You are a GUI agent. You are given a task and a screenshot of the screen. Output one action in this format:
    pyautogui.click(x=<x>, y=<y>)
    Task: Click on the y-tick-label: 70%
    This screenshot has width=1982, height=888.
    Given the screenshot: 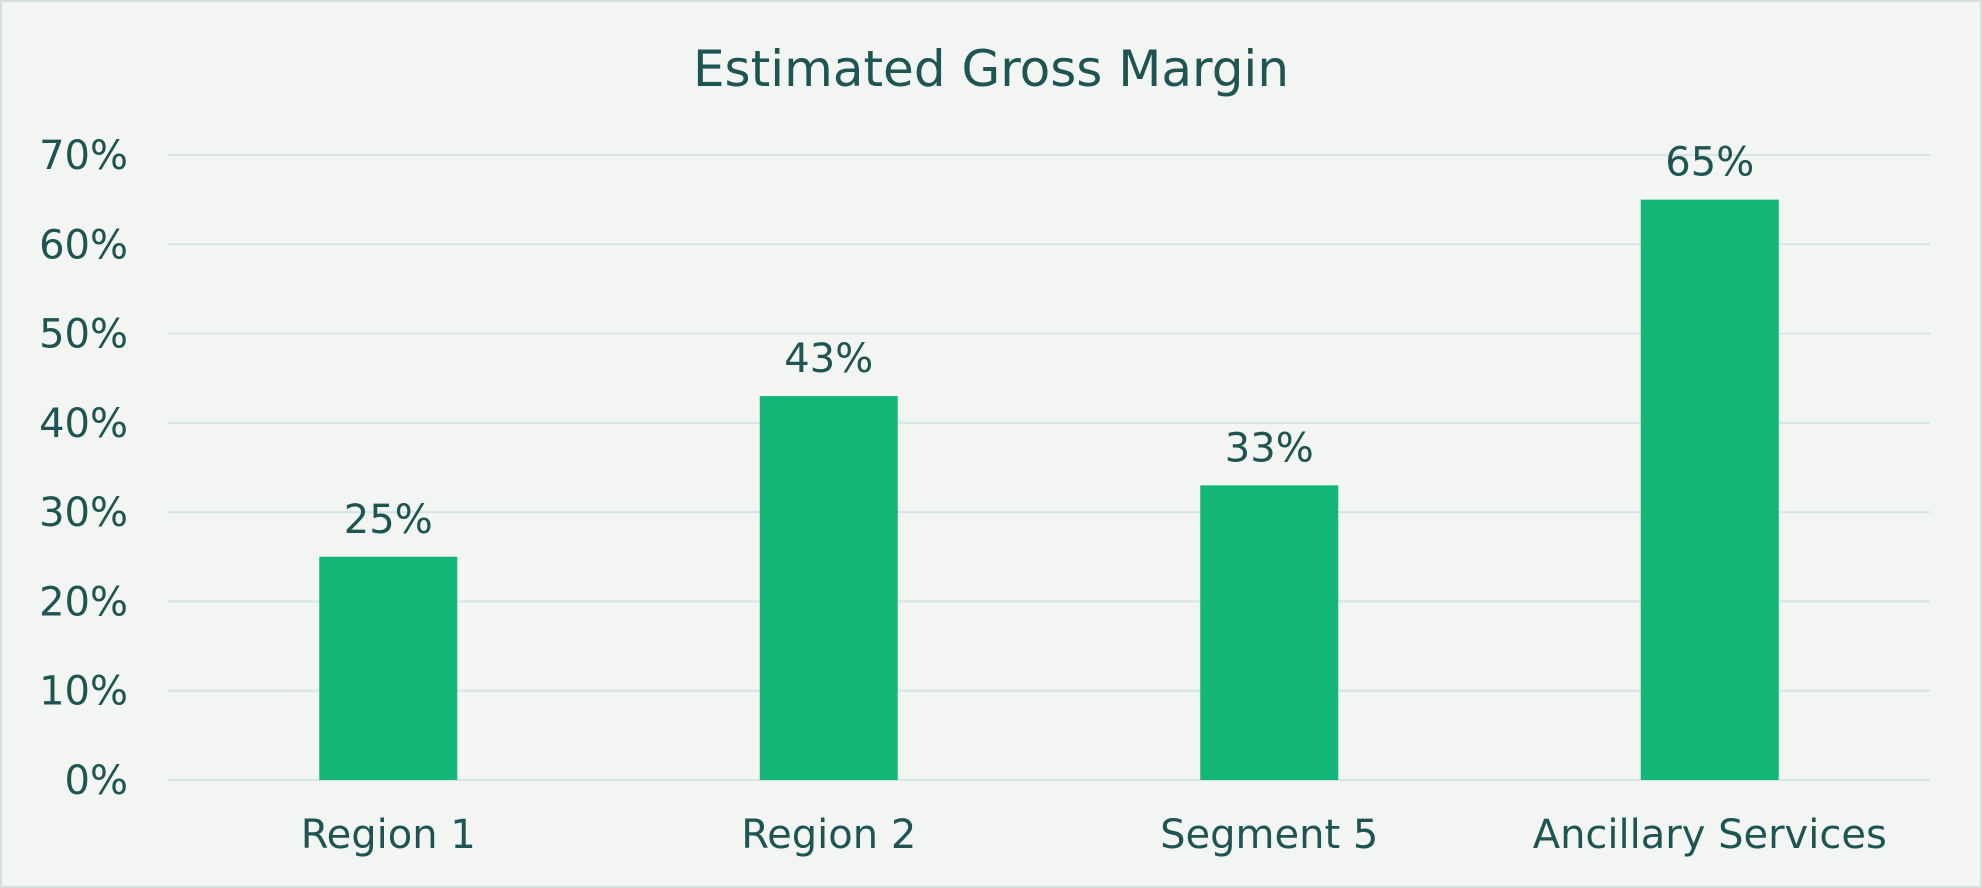 What is the action you would take?
    pyautogui.click(x=83, y=156)
    